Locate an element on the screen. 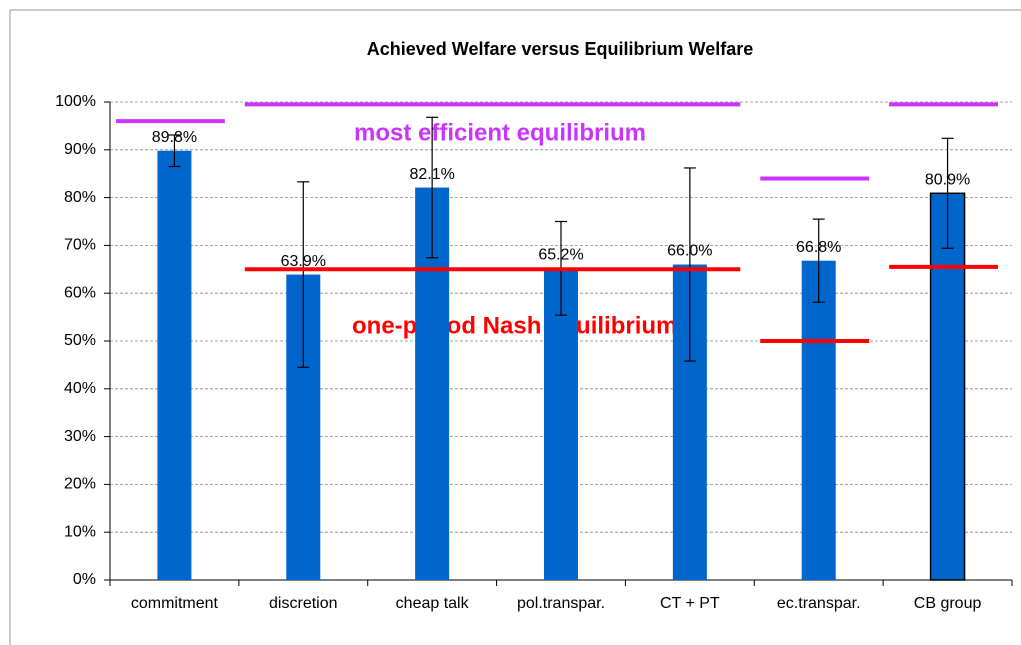  y-tick-label: 30% is located at coordinates (80, 436).